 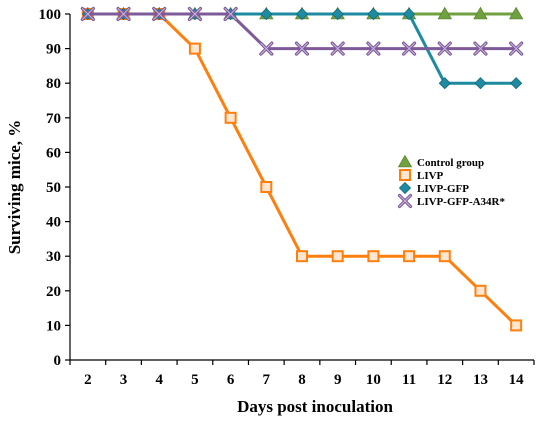 I want to click on legend-label: Control group, so click(x=450, y=163).